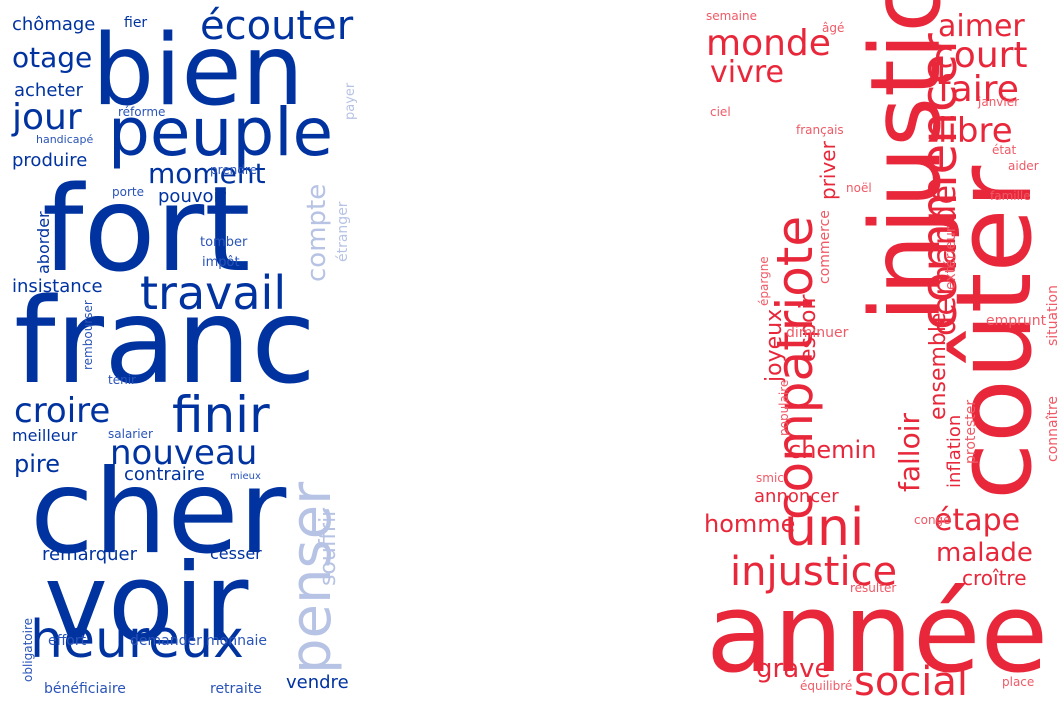 The height and width of the screenshot is (713, 1060). Describe the element at coordinates (213, 293) in the screenshot. I see `word-travail: travail` at that location.